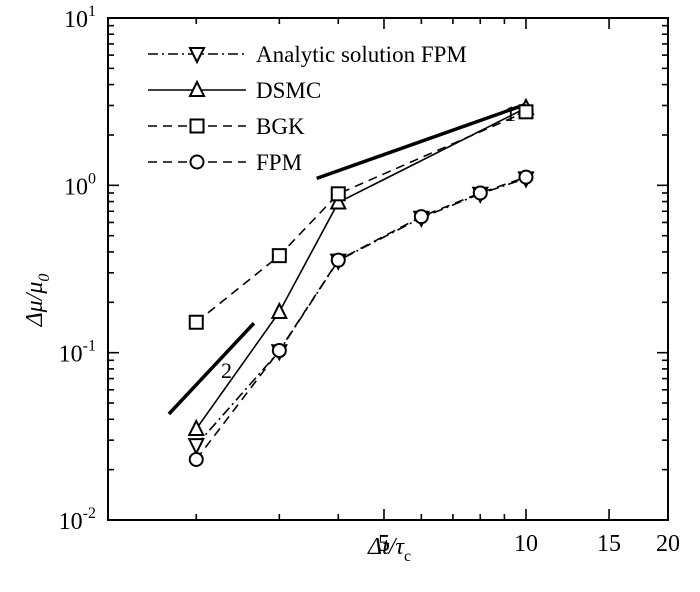 The width and height of the screenshot is (700, 592). What do you see at coordinates (280, 126) in the screenshot?
I see `legend-label-bgk: BGK` at bounding box center [280, 126].